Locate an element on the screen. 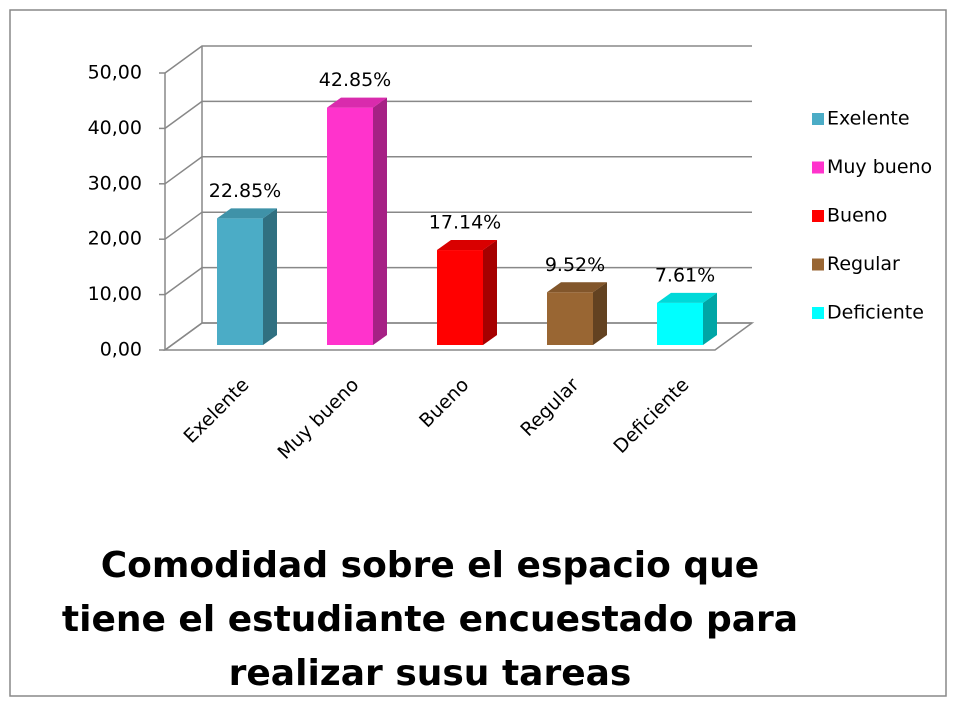 The width and height of the screenshot is (957, 707). legend-label: Bueno is located at coordinates (857, 216).